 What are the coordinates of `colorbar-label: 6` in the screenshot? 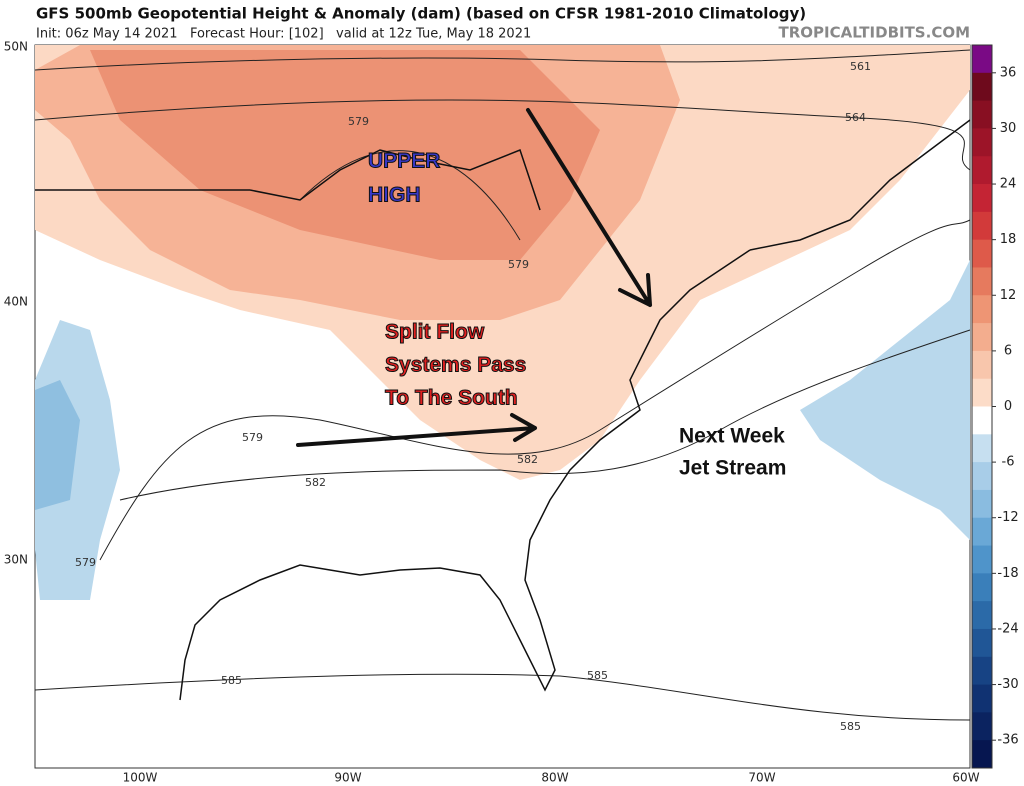 It's located at (1008, 350).